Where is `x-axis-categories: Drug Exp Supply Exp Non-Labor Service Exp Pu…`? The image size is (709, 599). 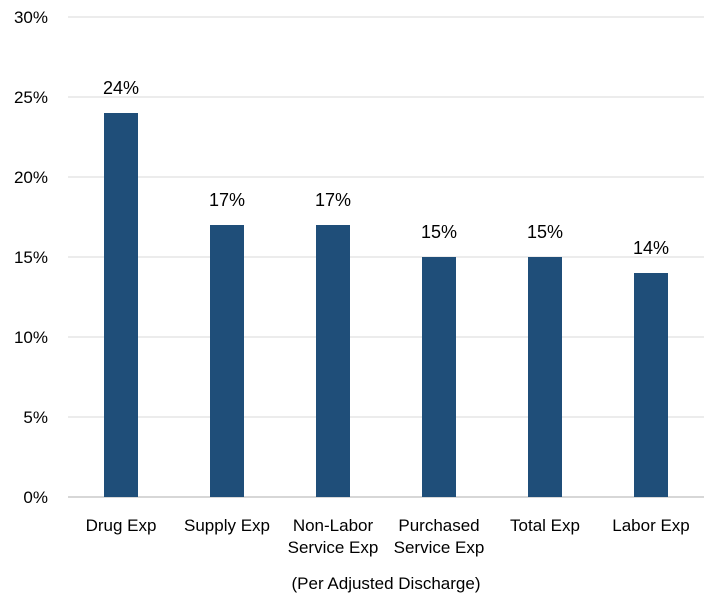 x-axis-categories: Drug Exp Supply Exp Non-Labor Service Exp Pu… is located at coordinates (388, 536).